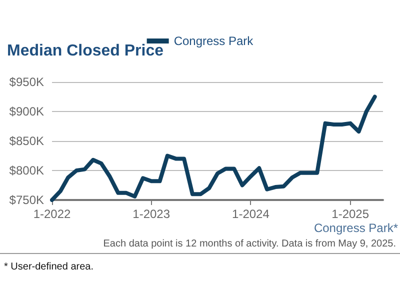 Image resolution: width=400 pixels, height=300 pixels. Describe the element at coordinates (26, 200) in the screenshot. I see `y-tick-label: $750K` at that location.